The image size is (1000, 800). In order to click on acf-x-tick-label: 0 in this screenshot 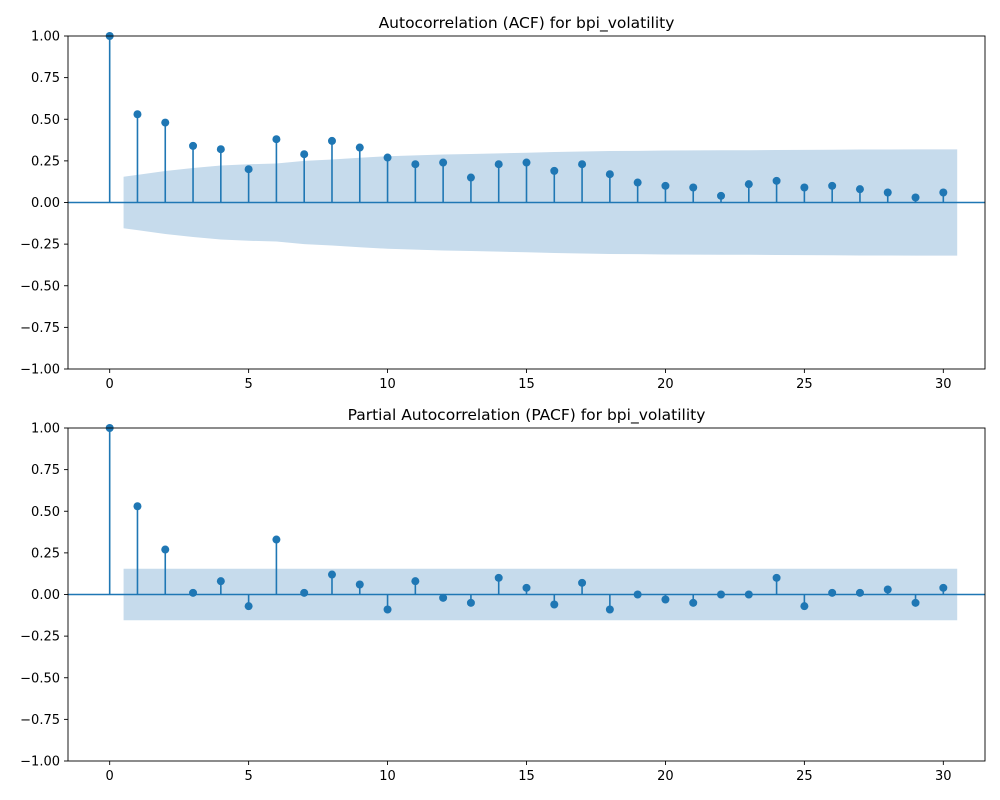, I will do `click(110, 384)`.